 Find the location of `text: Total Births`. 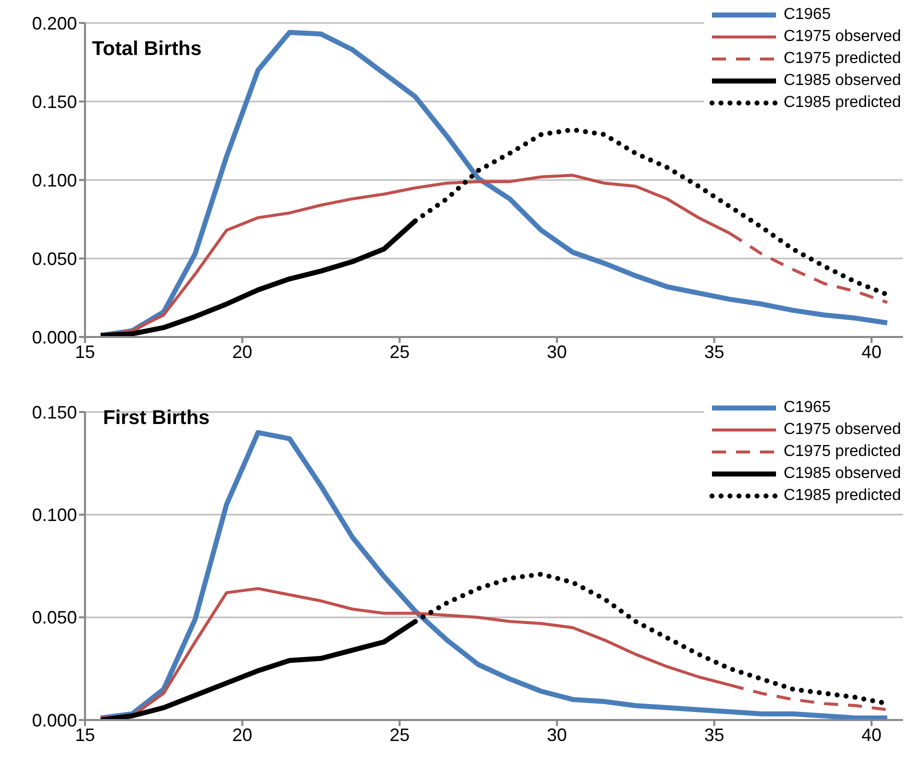

text: Total Births is located at coordinates (147, 49).